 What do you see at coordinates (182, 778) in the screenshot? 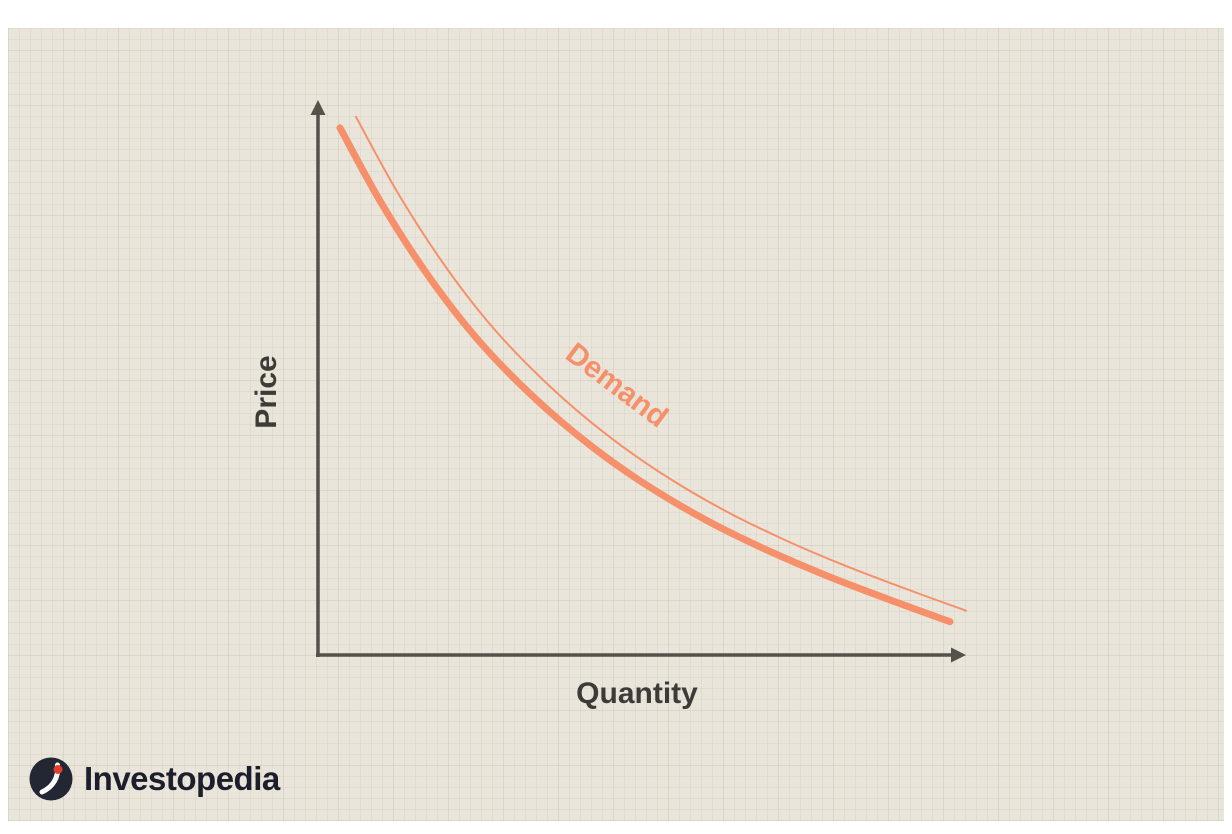
I see `logo-text: Investopedia` at bounding box center [182, 778].